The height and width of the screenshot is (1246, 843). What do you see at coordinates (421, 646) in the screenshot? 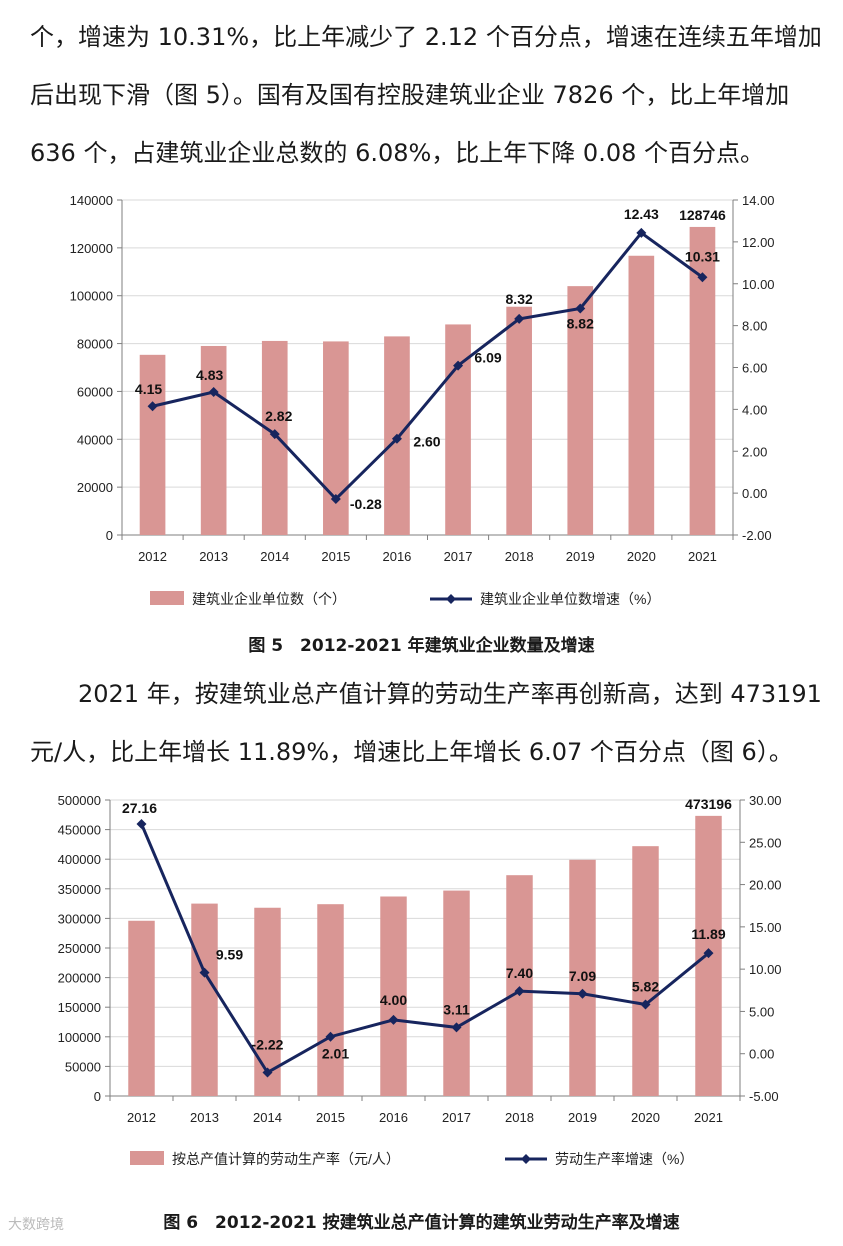
I see `figure-5-caption: 图 5 2012-2021 年建筑业企业数量及增速` at bounding box center [421, 646].